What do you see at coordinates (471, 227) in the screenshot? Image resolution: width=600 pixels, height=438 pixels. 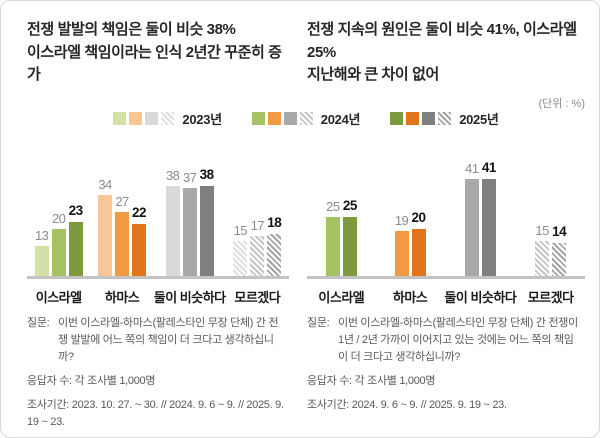 I see `bar-둘이 비슷하다-2024년` at bounding box center [471, 227].